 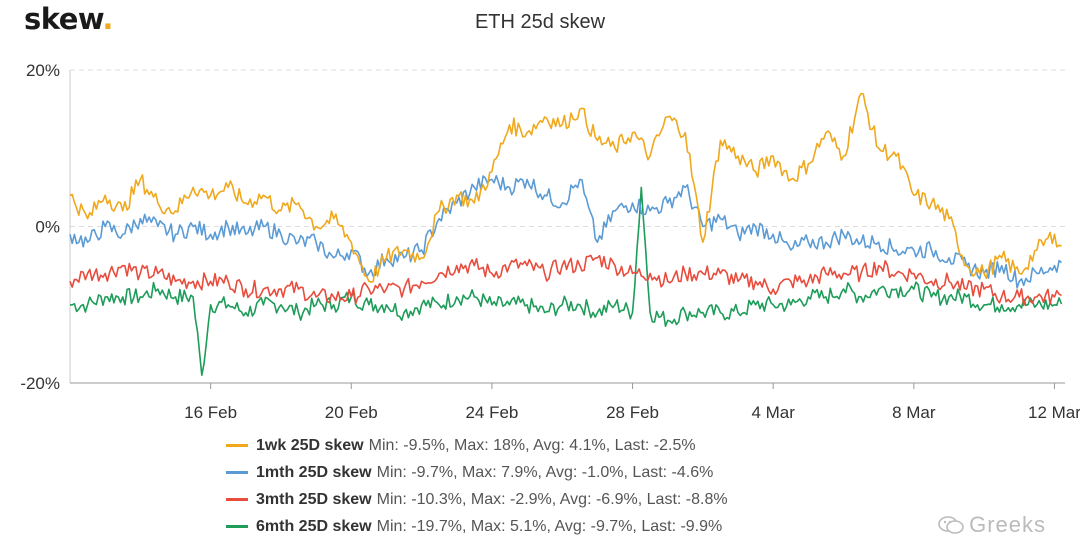 What do you see at coordinates (310, 445) in the screenshot?
I see `legend-series-name: 1wk 25D skew` at bounding box center [310, 445].